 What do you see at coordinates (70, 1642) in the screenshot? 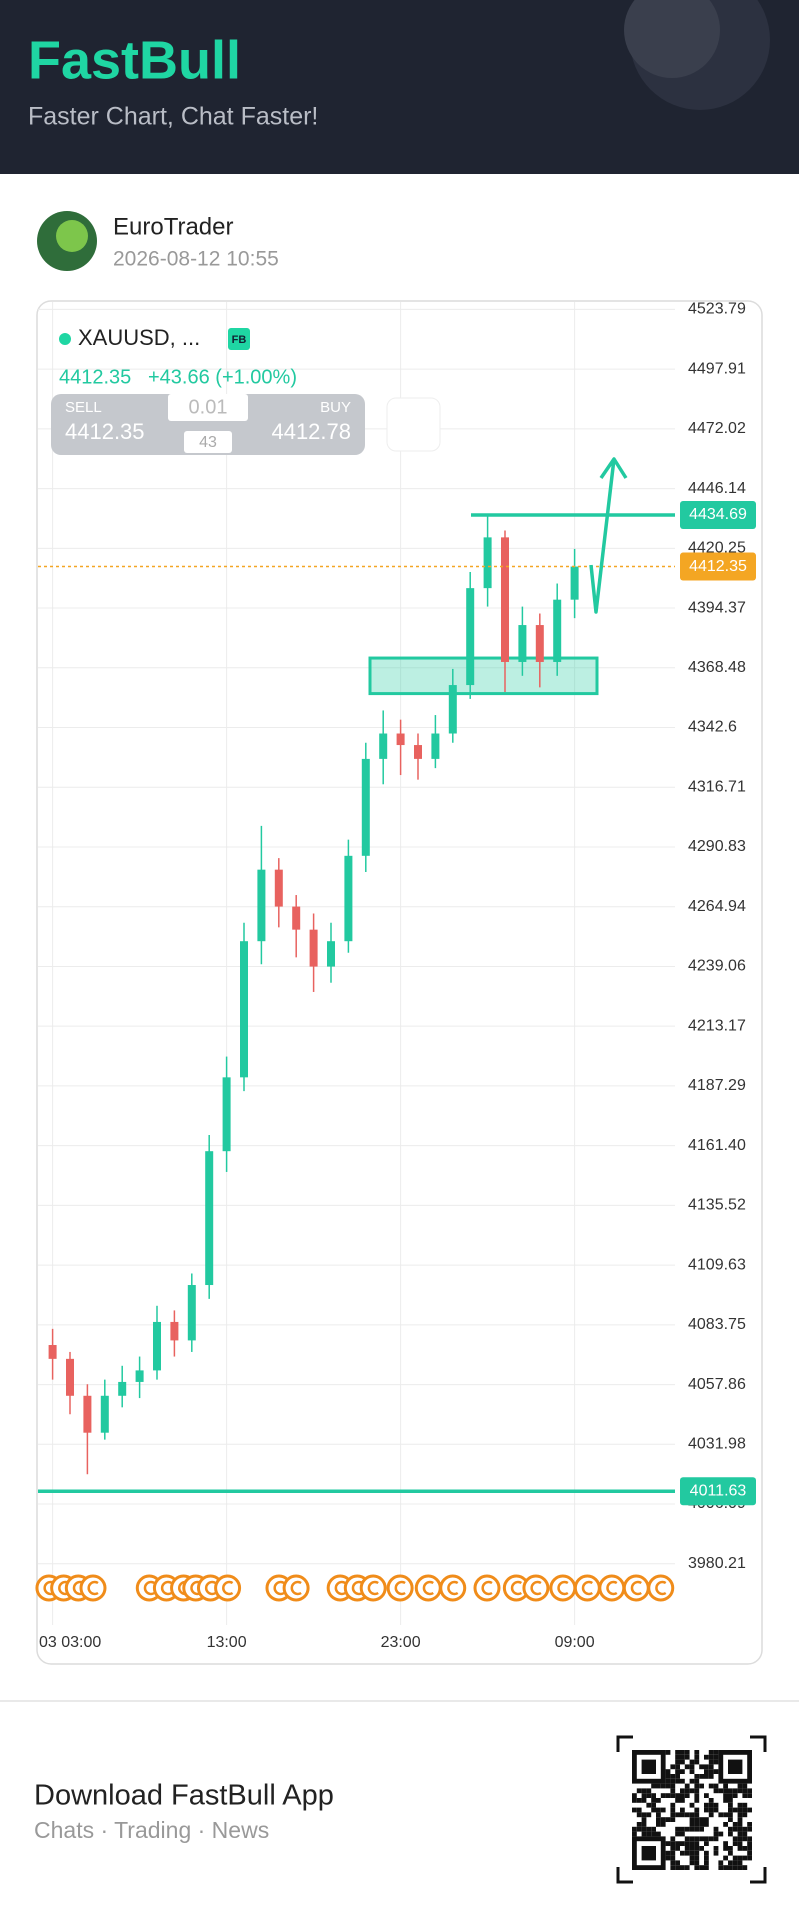
I see `x-tick-label: 03 03:00` at bounding box center [70, 1642].